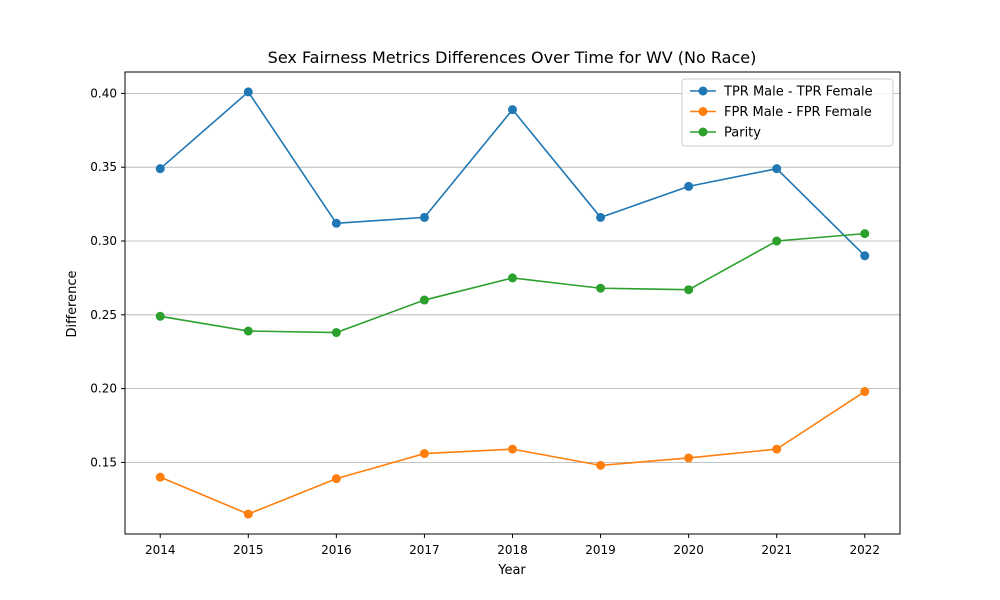 The image size is (1000, 600). I want to click on legend-label: Parity, so click(742, 133).